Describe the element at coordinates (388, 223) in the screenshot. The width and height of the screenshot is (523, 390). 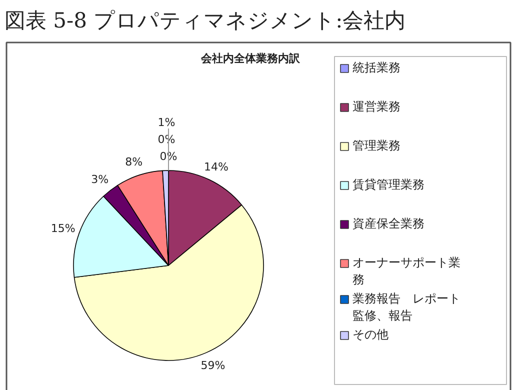
I see `legend-label: 資産保全業務` at that location.